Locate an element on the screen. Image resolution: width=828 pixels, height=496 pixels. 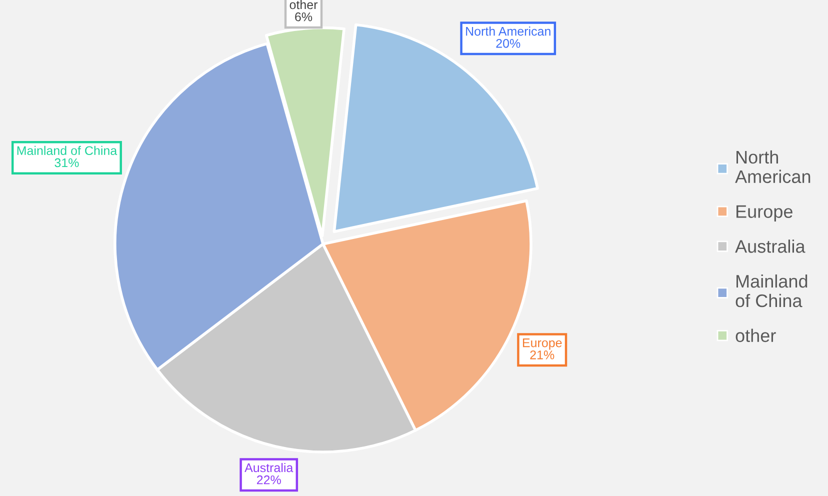
data-label: 21% is located at coordinates (542, 355).